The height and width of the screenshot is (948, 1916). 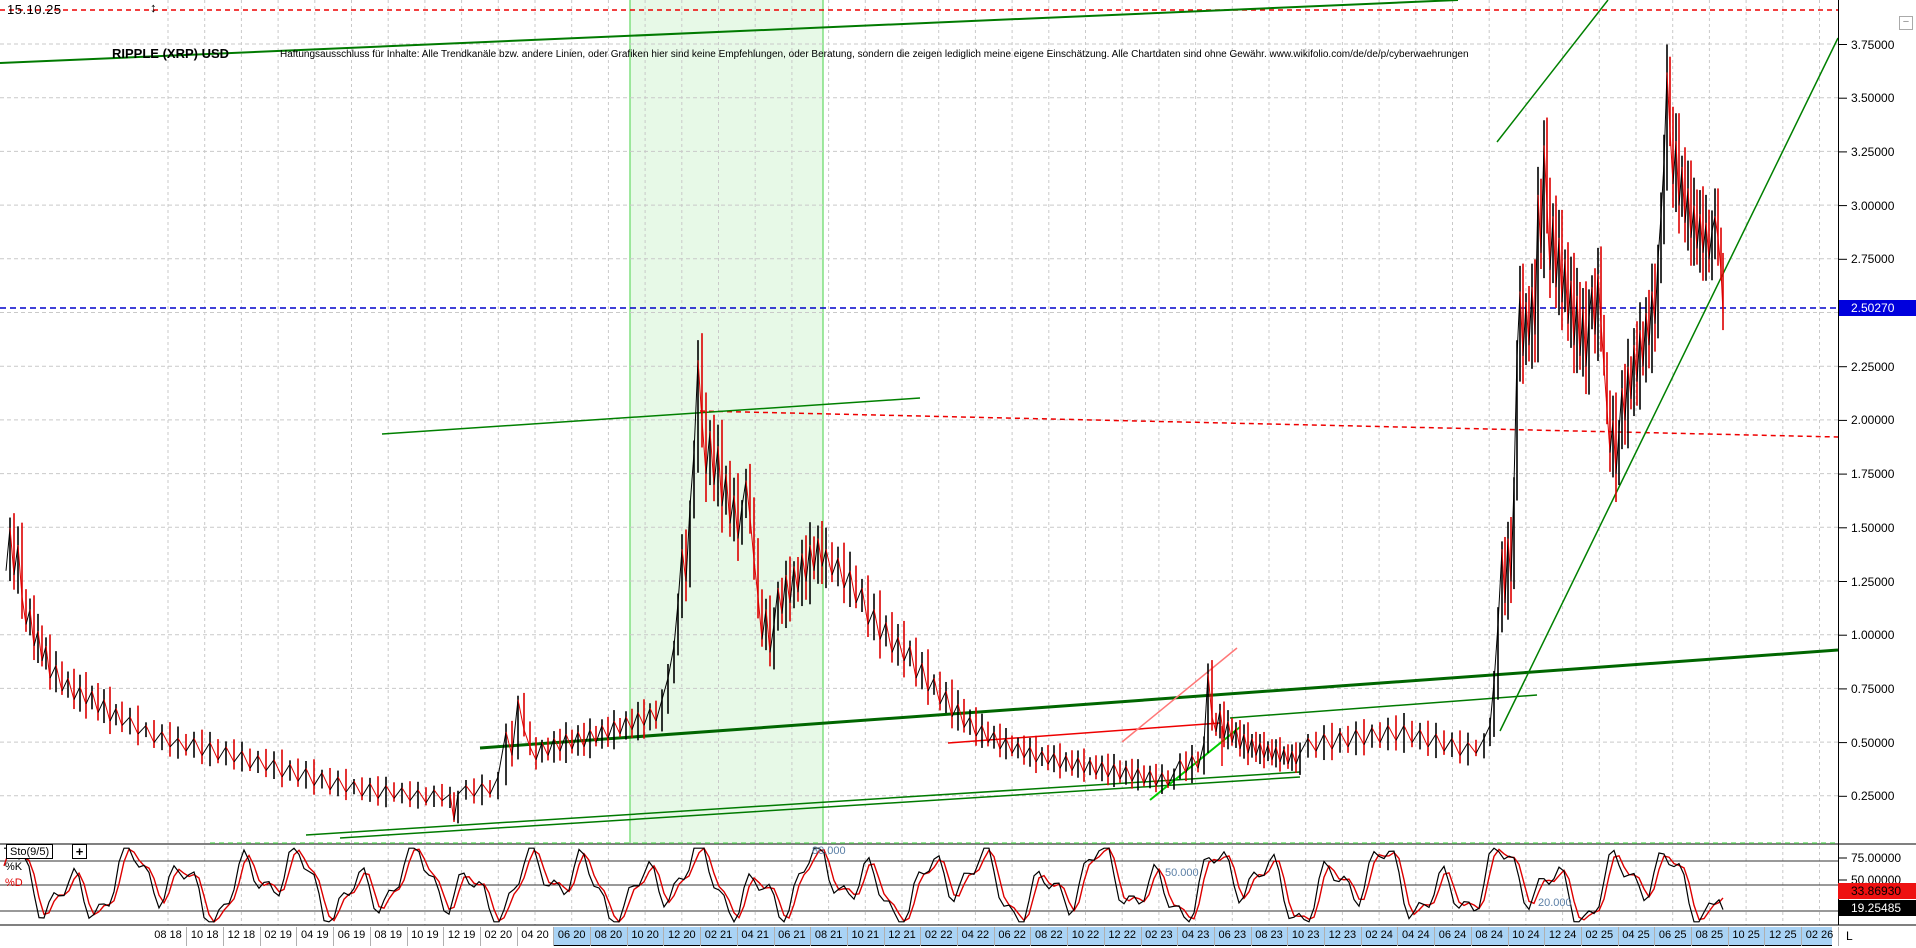 What do you see at coordinates (729, 32) in the screenshot?
I see `green-upper-channel-top` at bounding box center [729, 32].